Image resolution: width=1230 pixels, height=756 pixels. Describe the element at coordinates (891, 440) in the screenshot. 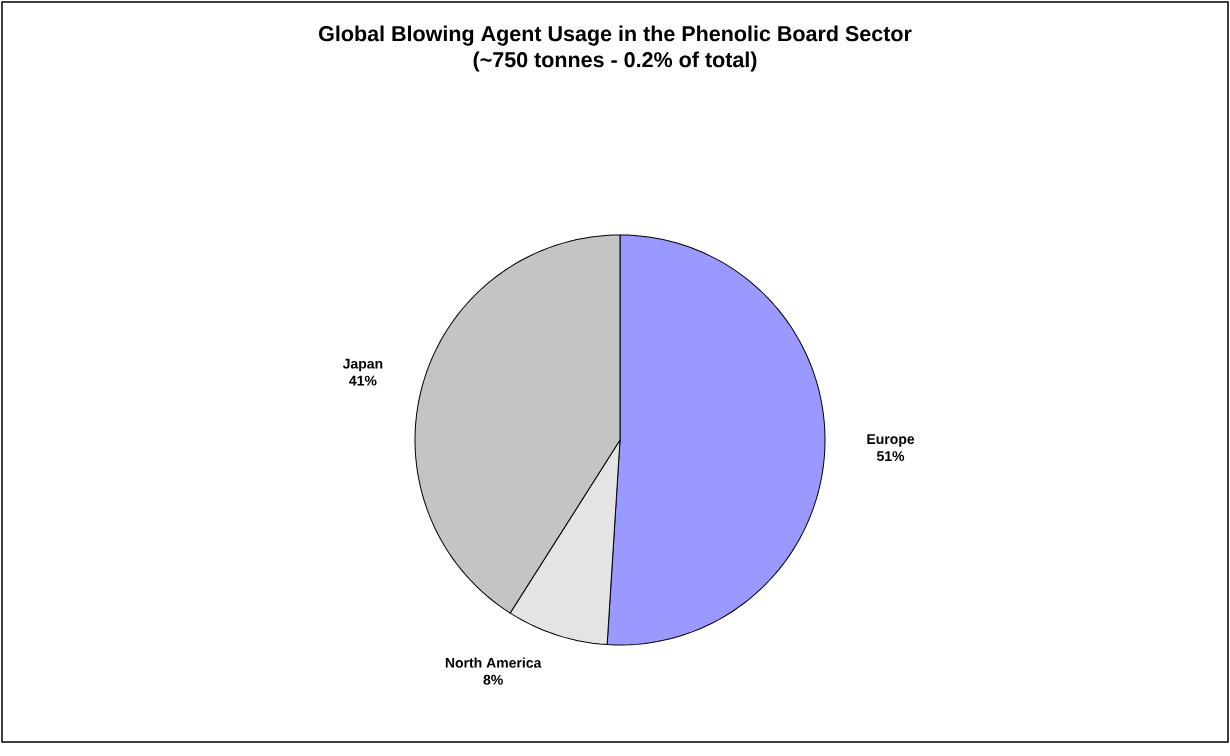

I see `slice-label: Europe` at that location.